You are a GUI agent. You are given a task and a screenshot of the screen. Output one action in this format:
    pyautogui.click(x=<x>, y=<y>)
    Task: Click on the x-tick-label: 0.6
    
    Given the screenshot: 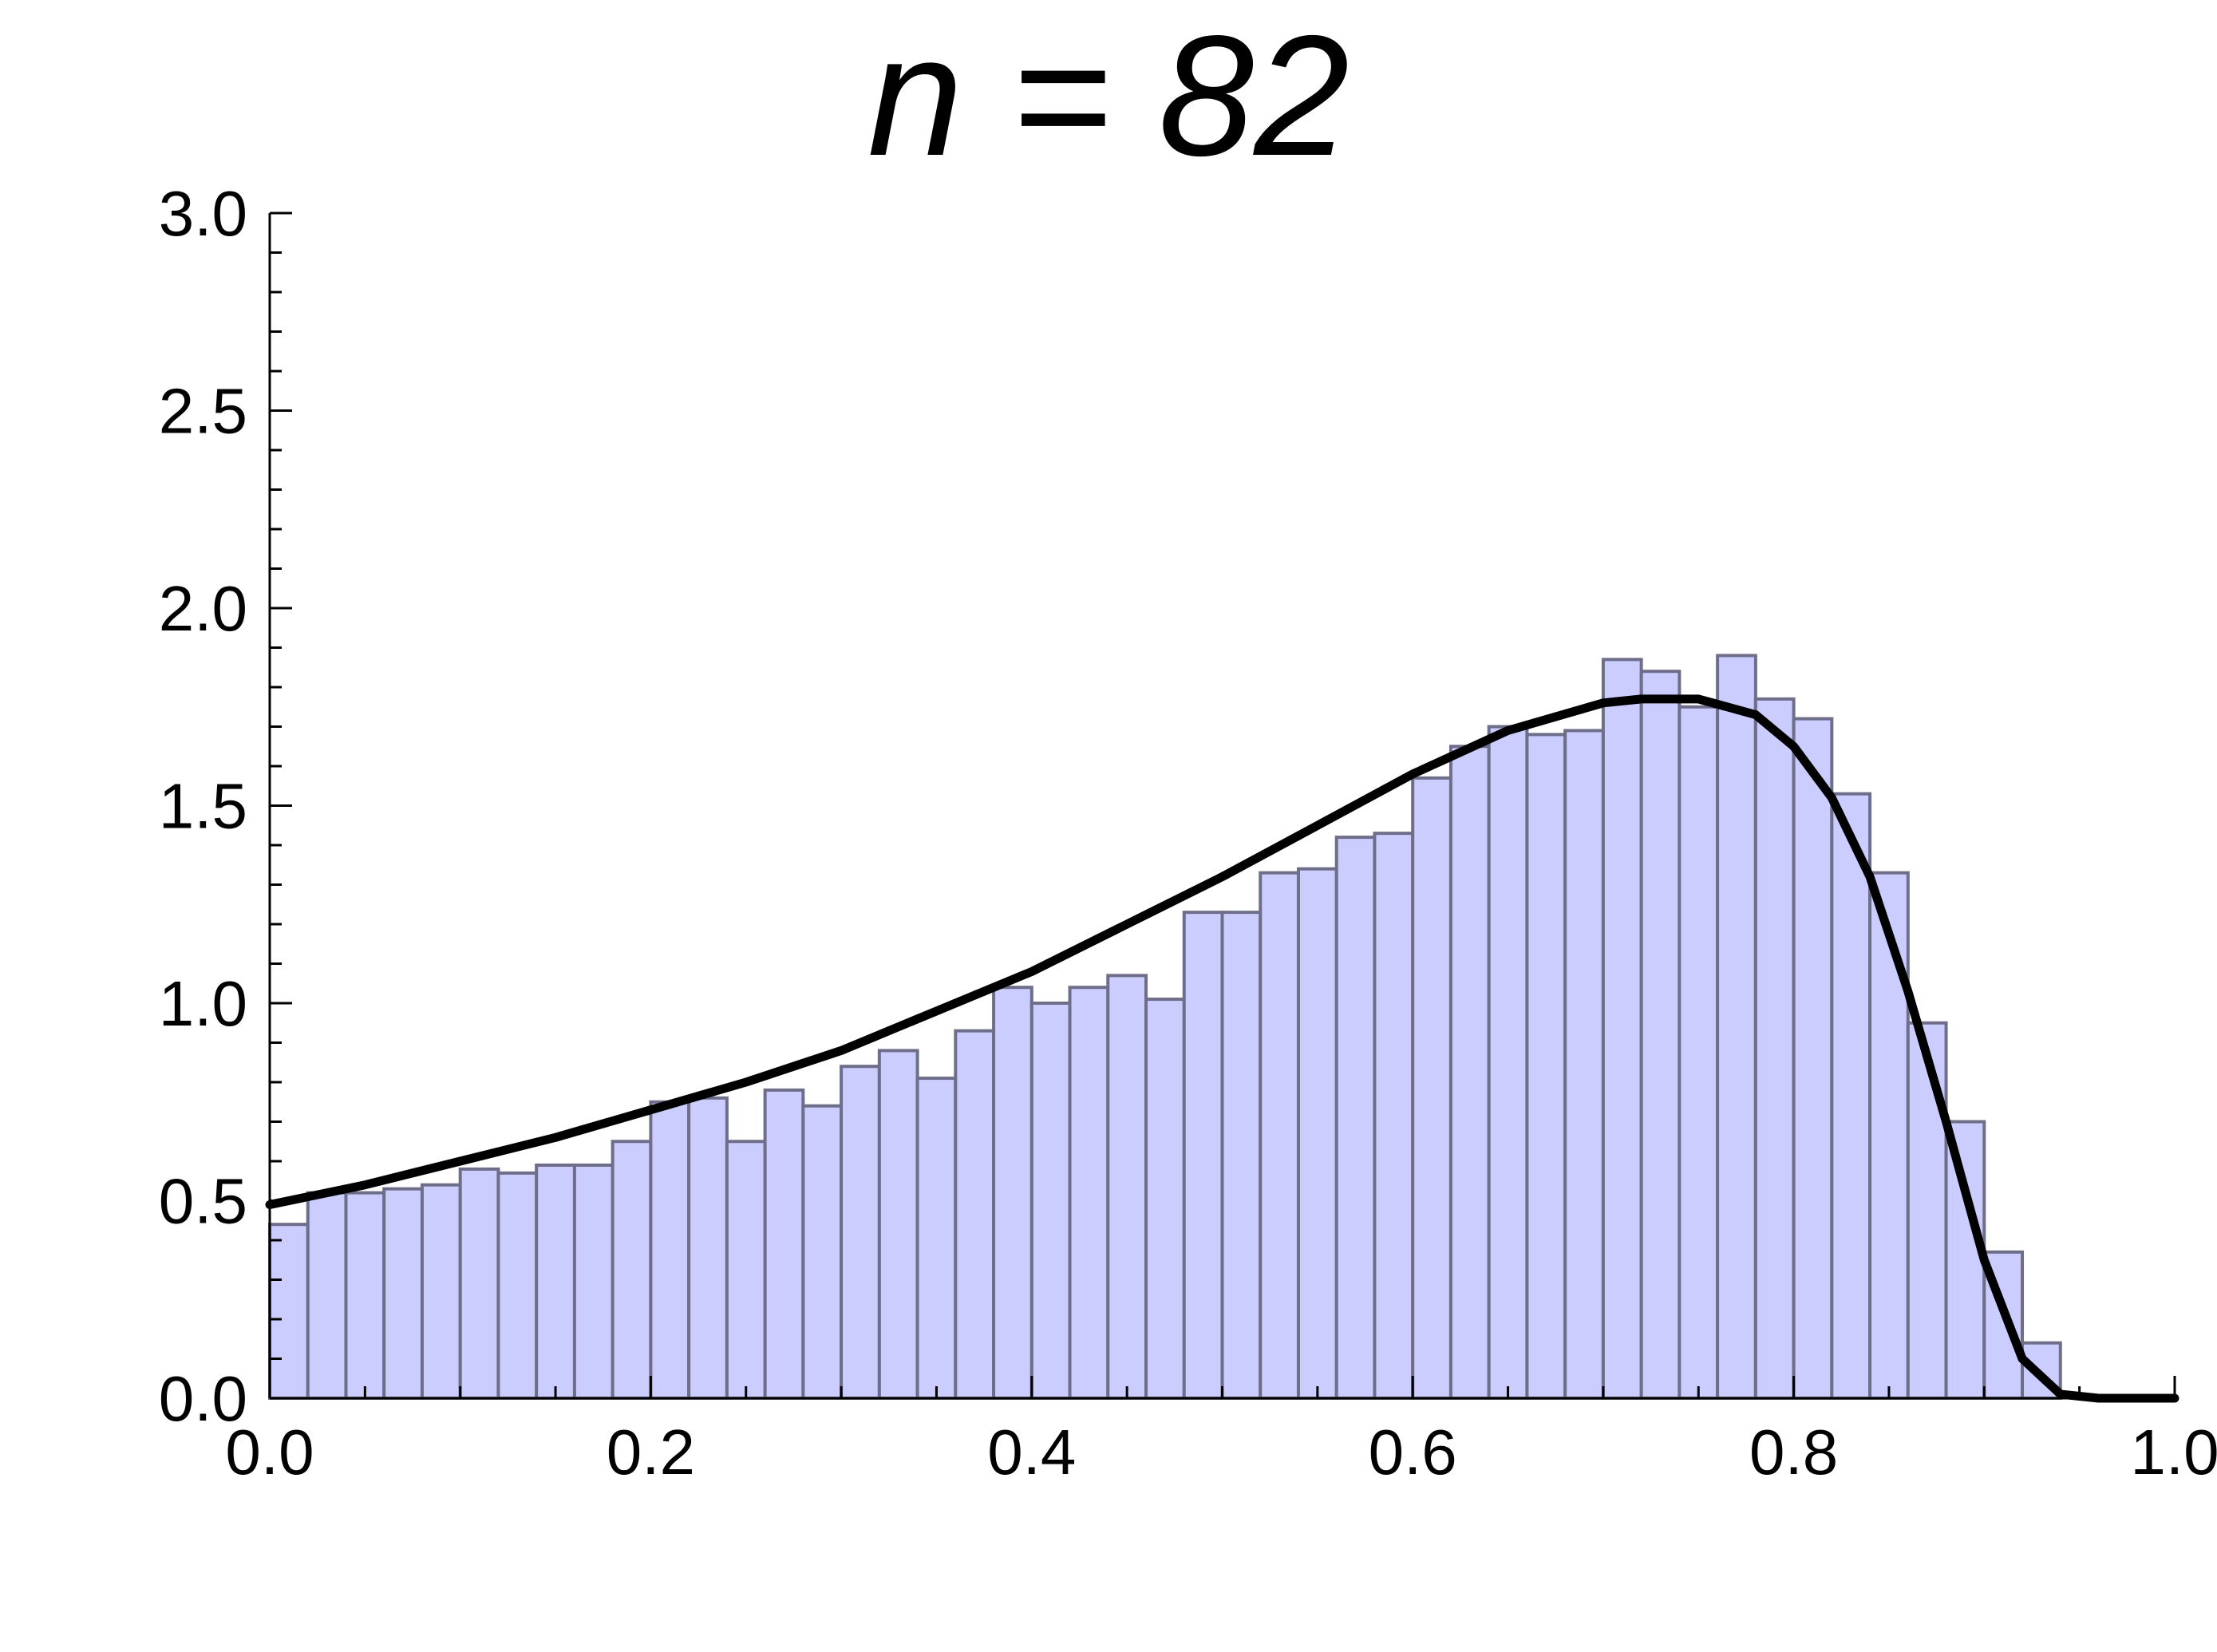 What is the action you would take?
    pyautogui.click(x=1413, y=1452)
    